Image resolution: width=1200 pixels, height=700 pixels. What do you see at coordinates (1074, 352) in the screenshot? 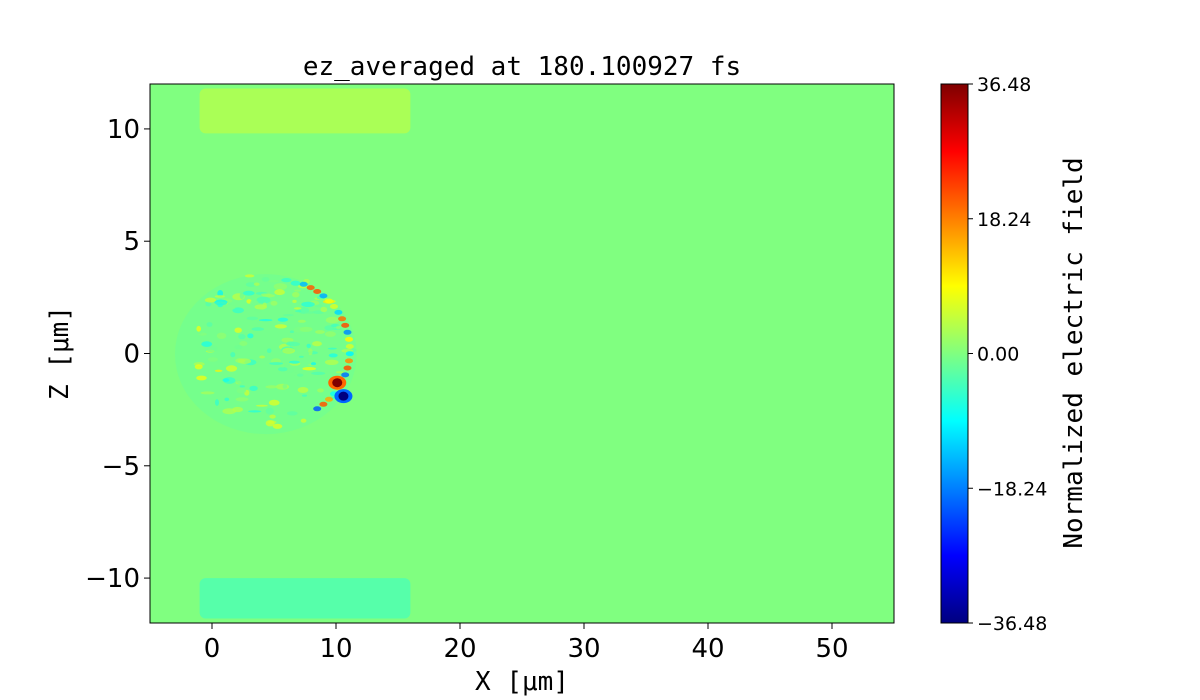
I see `colorbar-label: Normalized electric field` at bounding box center [1074, 352].